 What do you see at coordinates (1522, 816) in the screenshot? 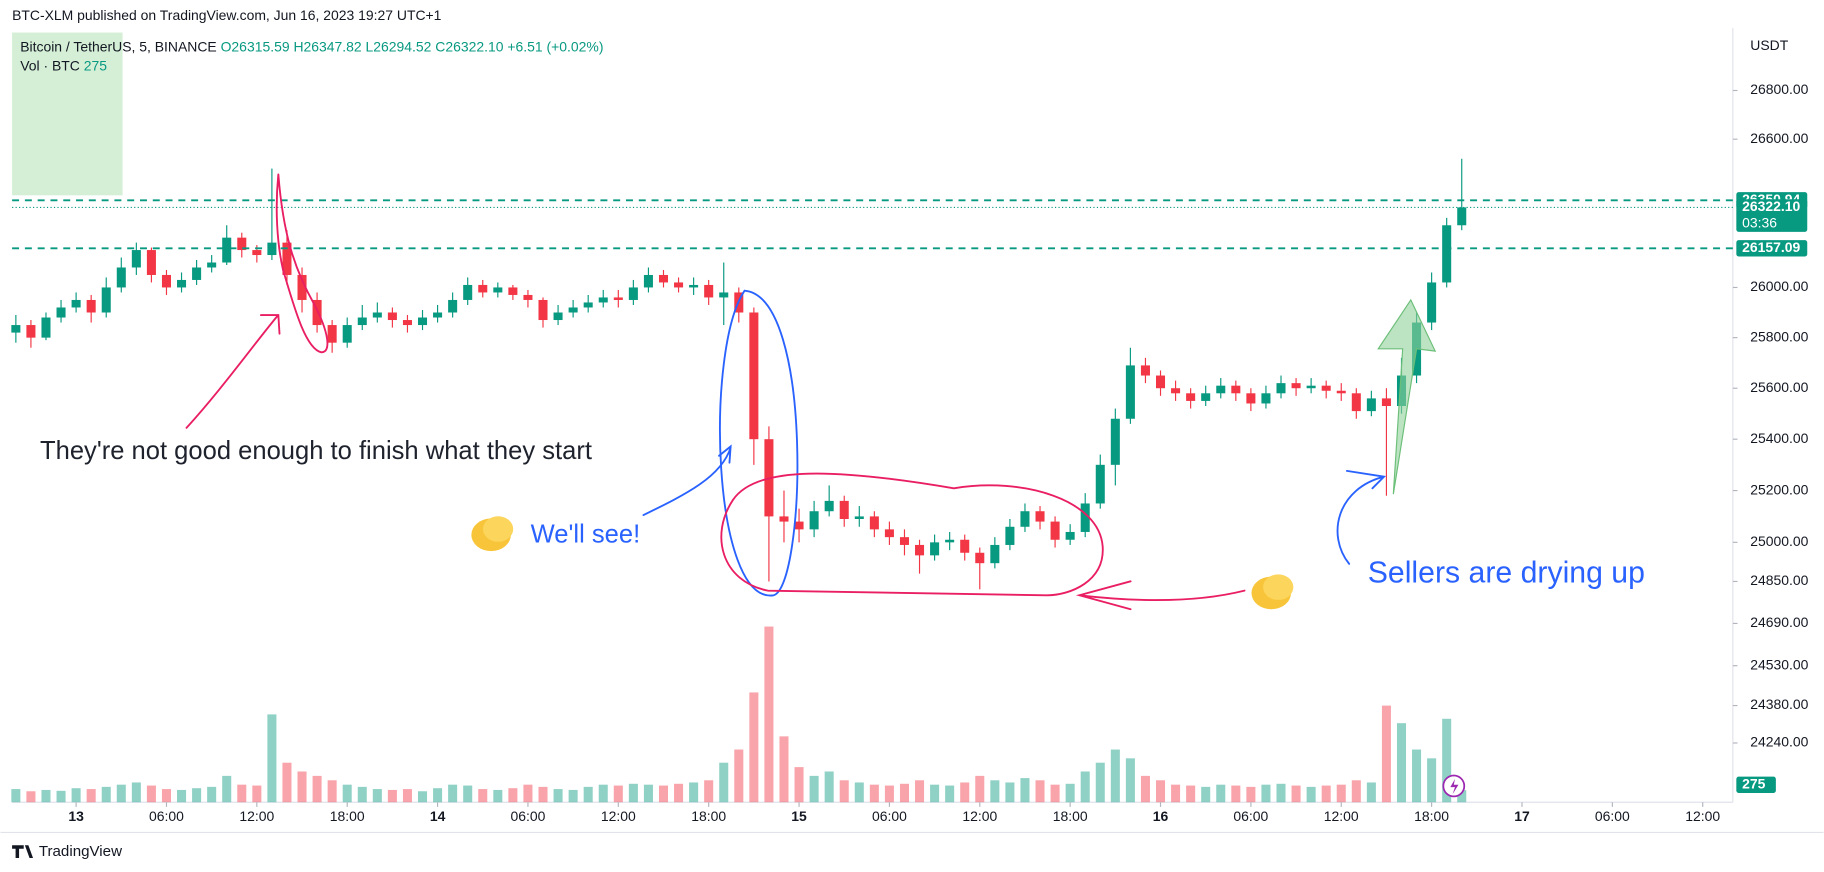
I see `x-tick-label: 17` at bounding box center [1522, 816].